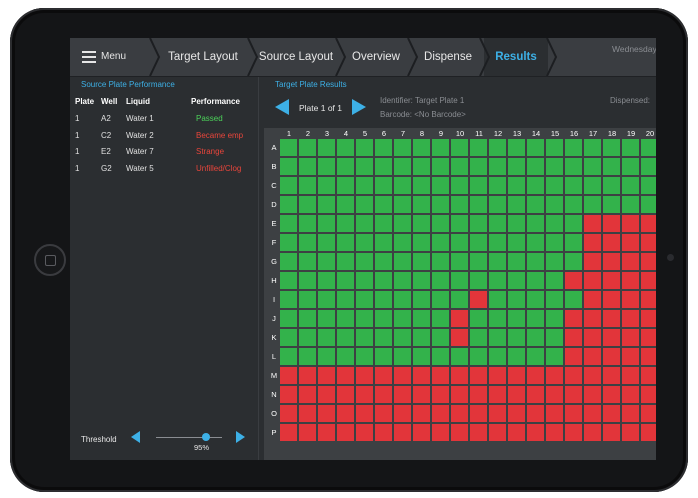 The image size is (698, 498). What do you see at coordinates (359, 107) in the screenshot?
I see `next-plate-icon` at bounding box center [359, 107].